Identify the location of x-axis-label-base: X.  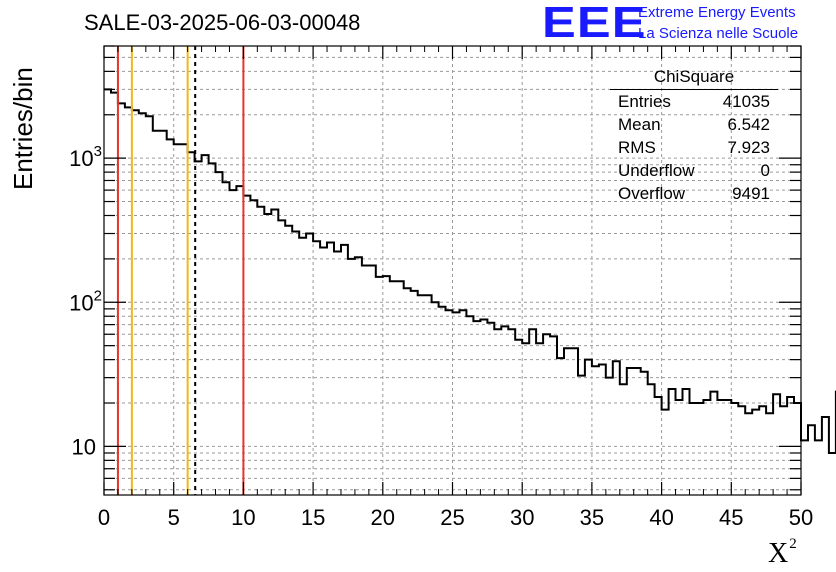
(778, 553).